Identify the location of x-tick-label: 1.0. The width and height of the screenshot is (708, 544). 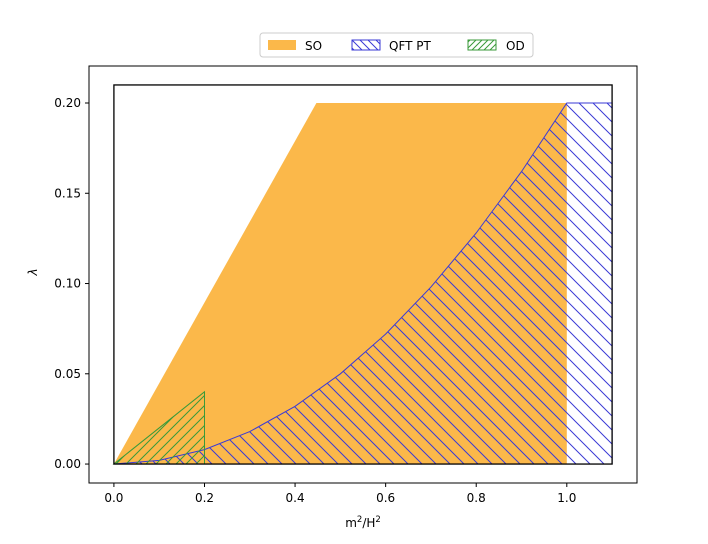
(566, 498).